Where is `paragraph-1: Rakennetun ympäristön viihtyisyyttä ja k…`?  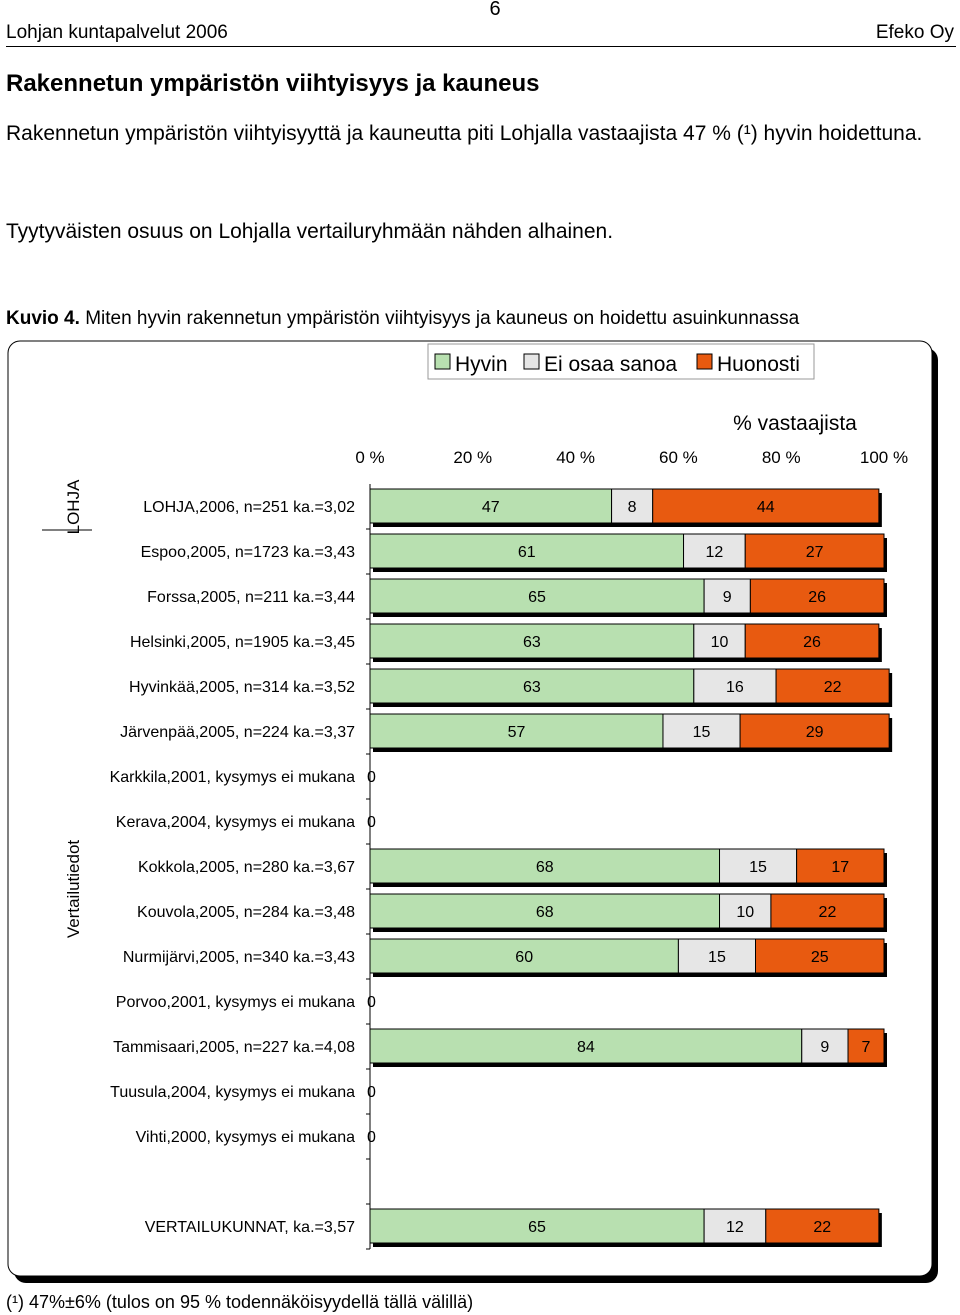
paragraph-1: Rakennetun ympäristön viihtyisyyttä ja k… is located at coordinates (464, 133).